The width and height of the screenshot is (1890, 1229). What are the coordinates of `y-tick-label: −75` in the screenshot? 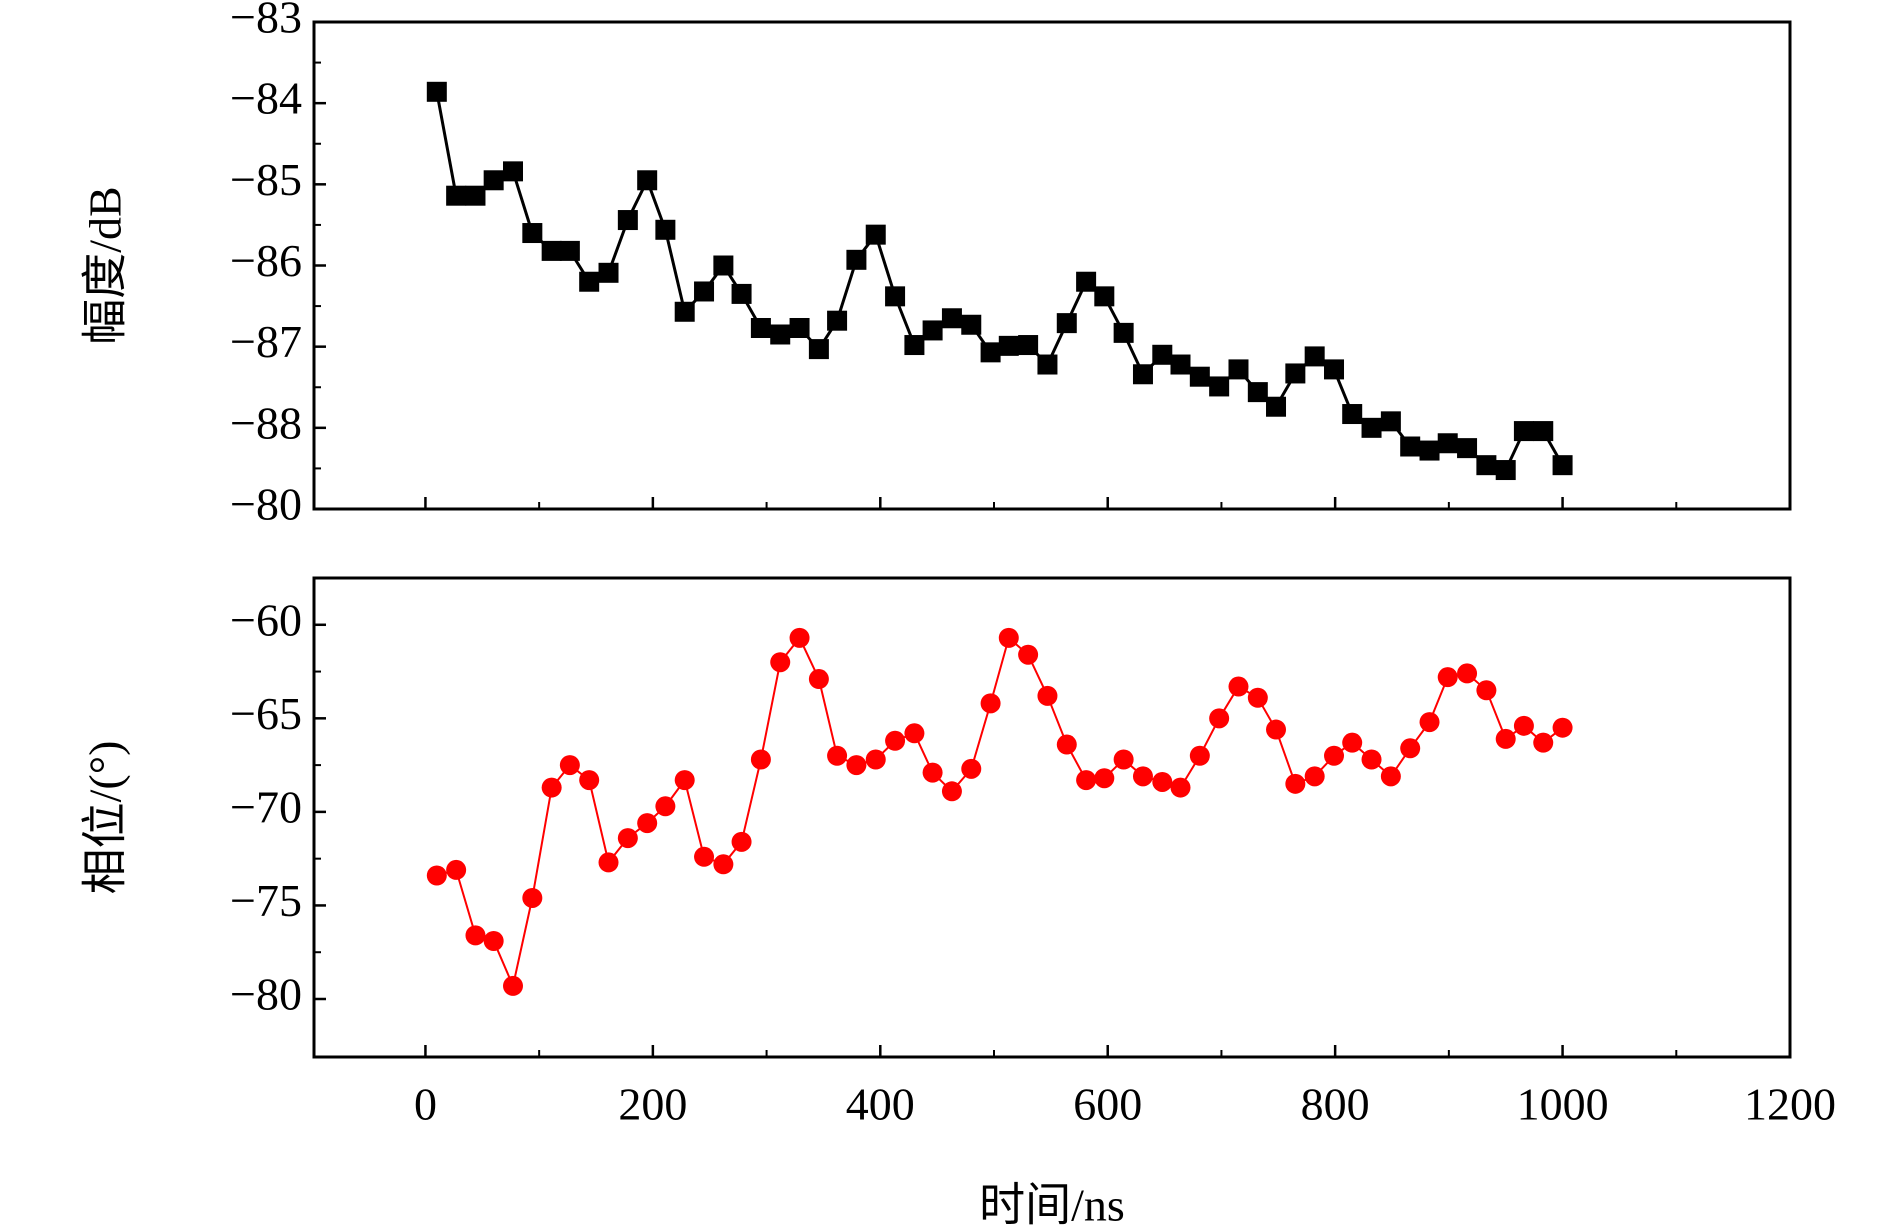 It's located at (266, 900).